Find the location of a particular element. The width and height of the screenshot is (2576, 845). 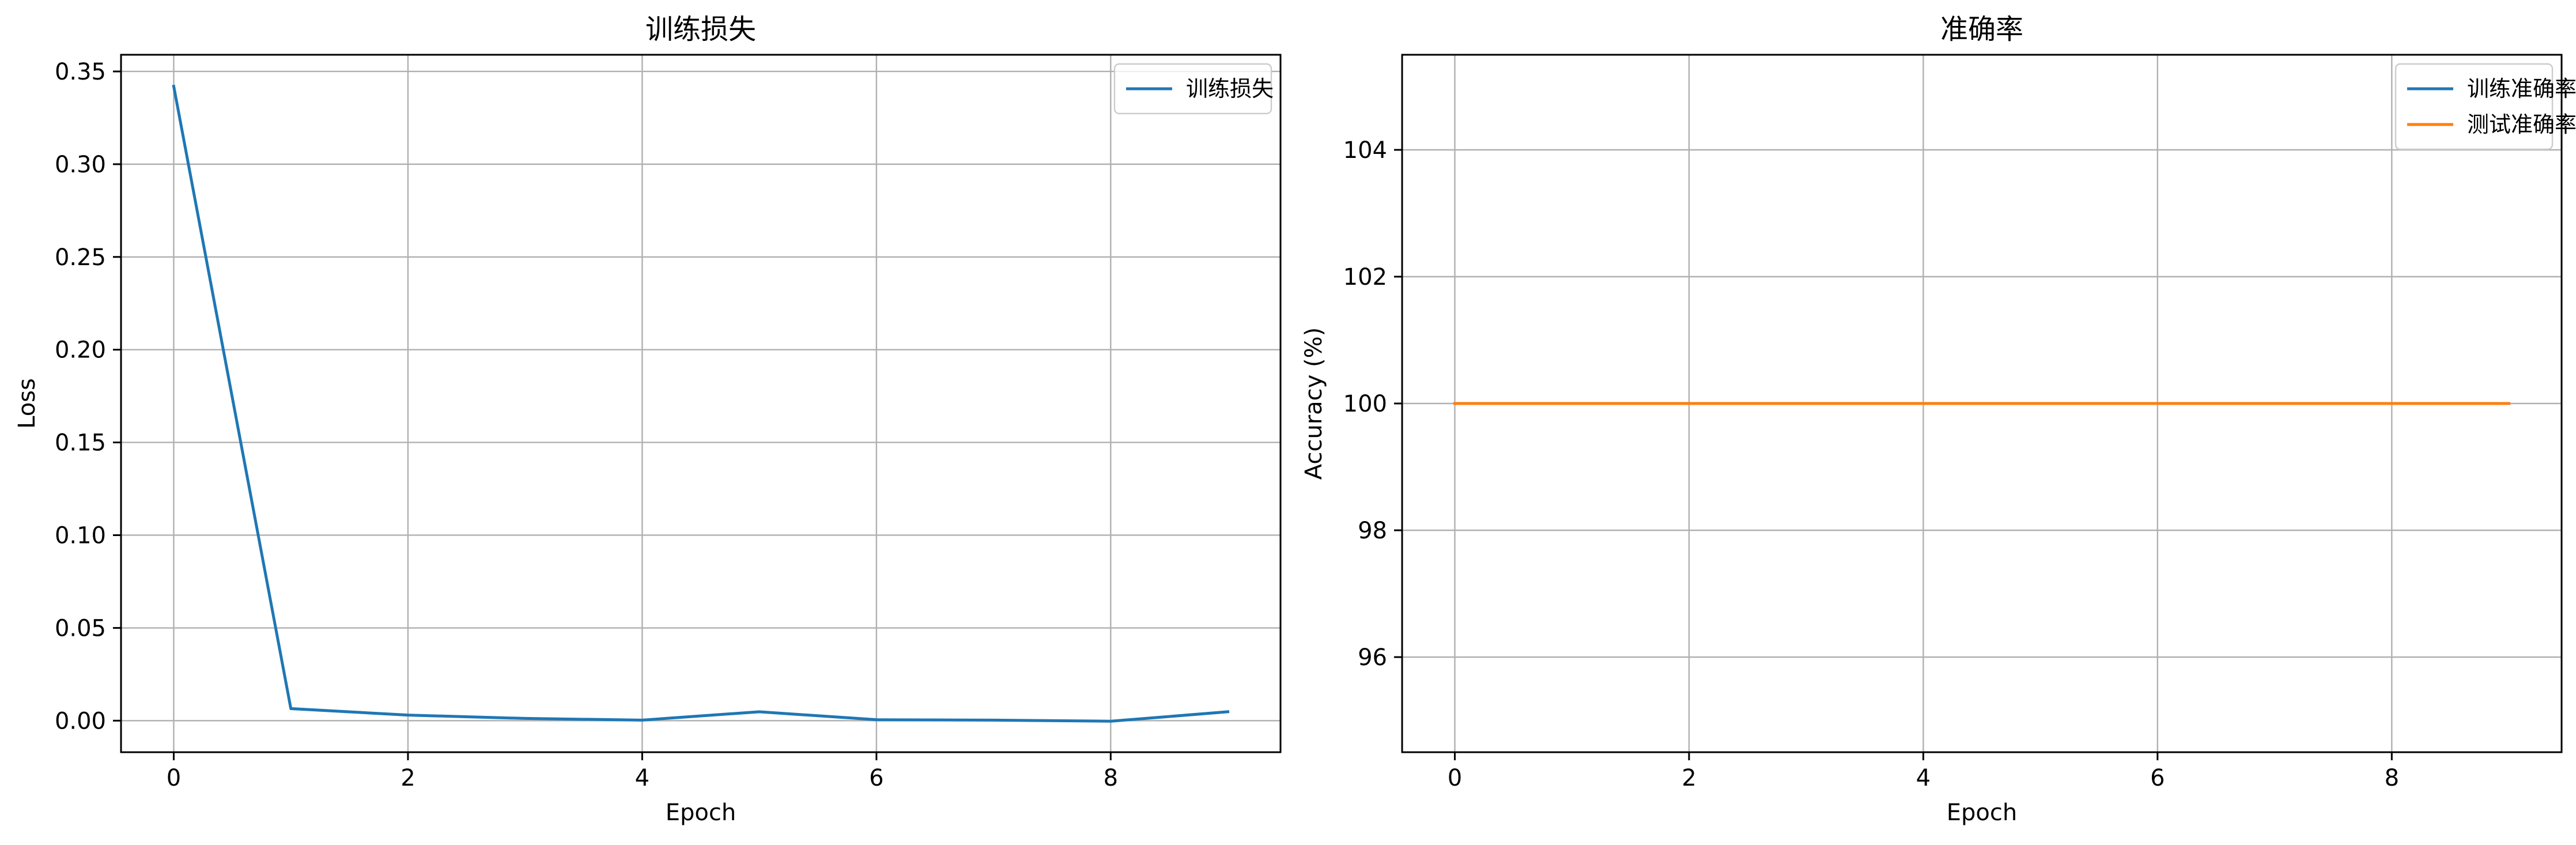

y-tick-label: 0.35 is located at coordinates (80, 72).